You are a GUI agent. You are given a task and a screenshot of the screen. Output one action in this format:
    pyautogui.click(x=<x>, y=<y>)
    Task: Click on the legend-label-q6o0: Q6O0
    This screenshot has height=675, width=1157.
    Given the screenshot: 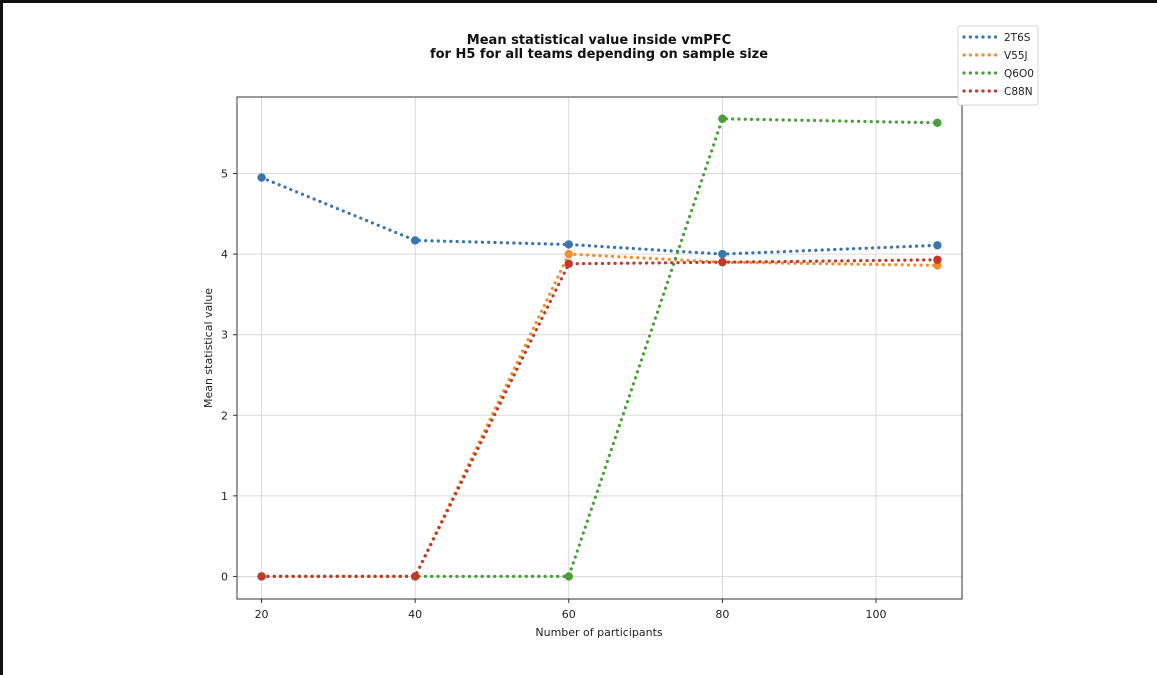 What is the action you would take?
    pyautogui.click(x=1019, y=74)
    